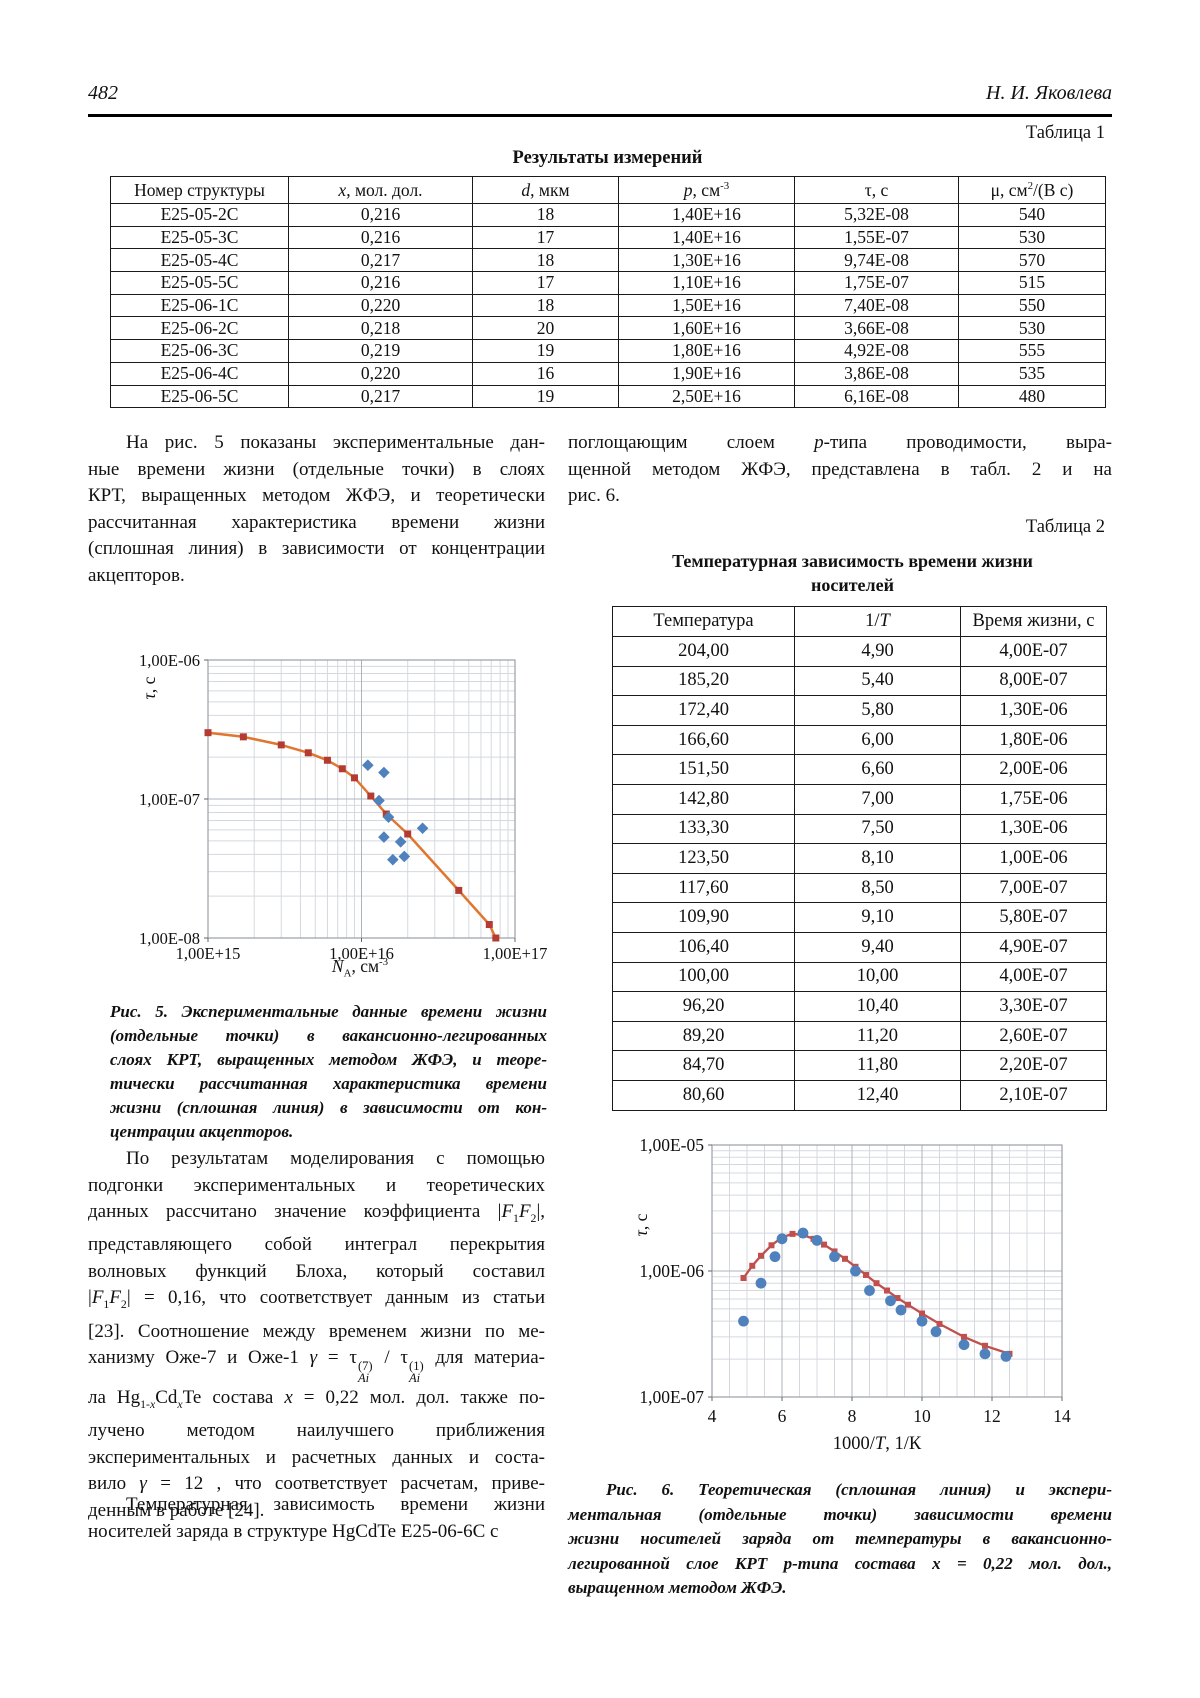  What do you see at coordinates (1032, 215) in the screenshot?
I see `table-cell: 540` at bounding box center [1032, 215].